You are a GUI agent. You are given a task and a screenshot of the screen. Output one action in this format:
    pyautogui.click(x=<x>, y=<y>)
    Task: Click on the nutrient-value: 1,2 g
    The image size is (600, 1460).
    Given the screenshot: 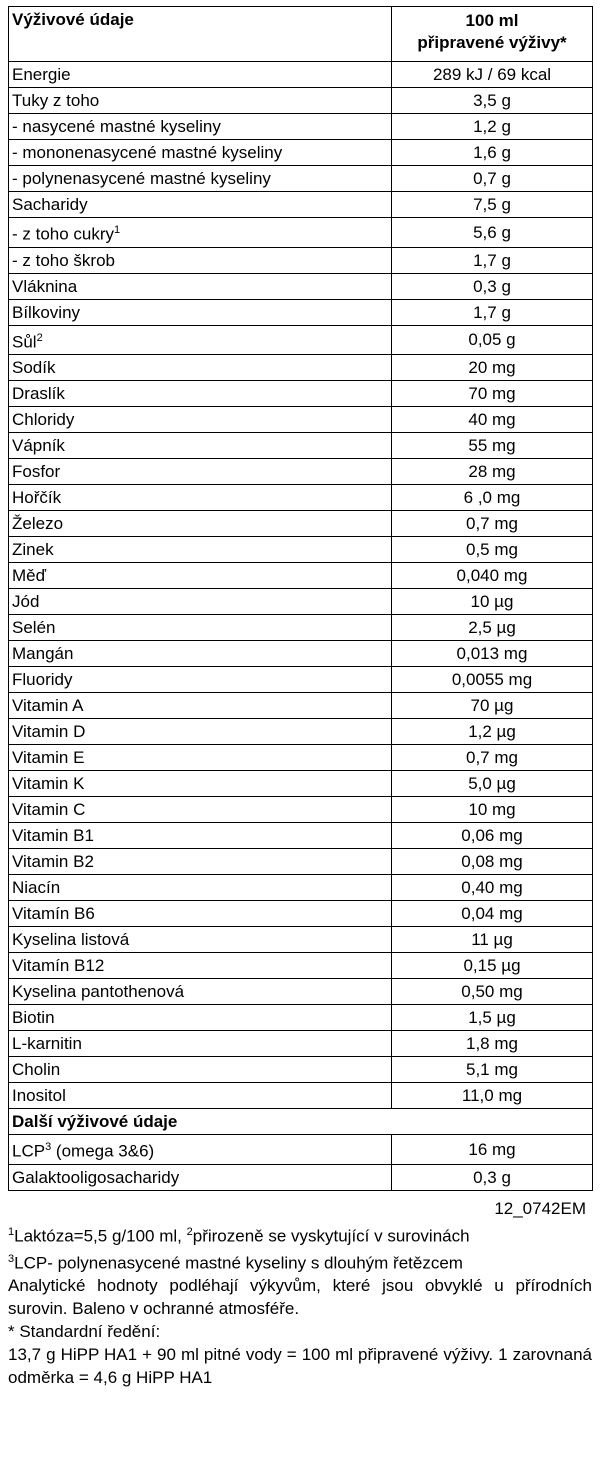 What is the action you would take?
    pyautogui.click(x=492, y=126)
    